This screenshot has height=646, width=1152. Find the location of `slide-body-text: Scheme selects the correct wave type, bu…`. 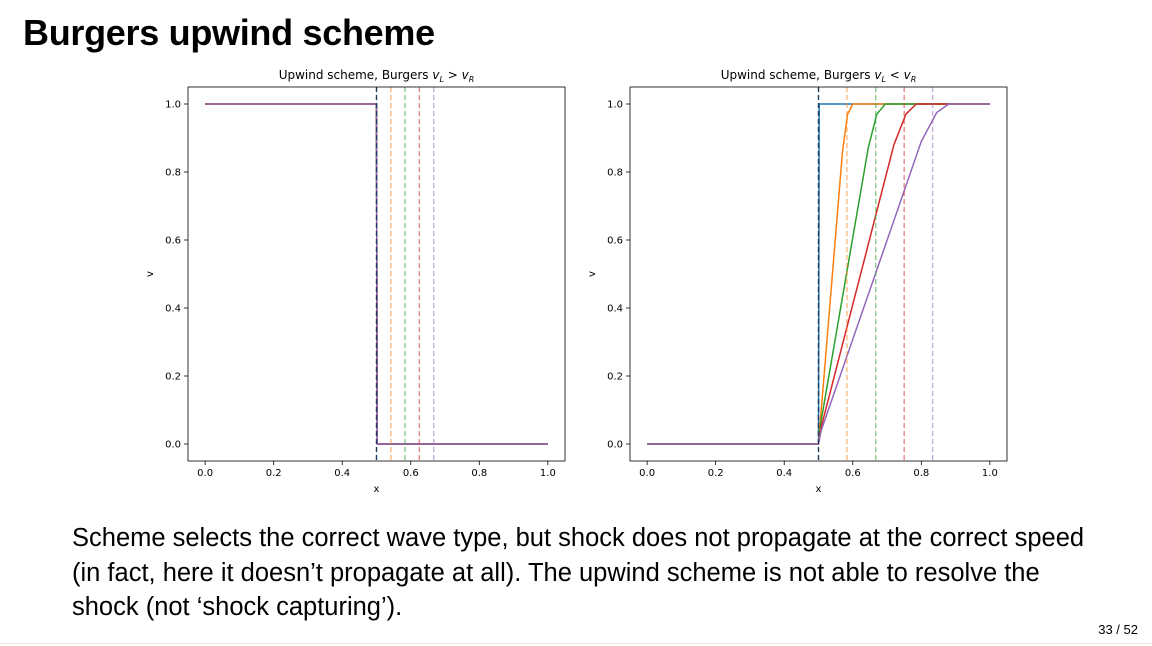

slide-body-text: Scheme selects the correct wave type, bu… is located at coordinates (578, 572).